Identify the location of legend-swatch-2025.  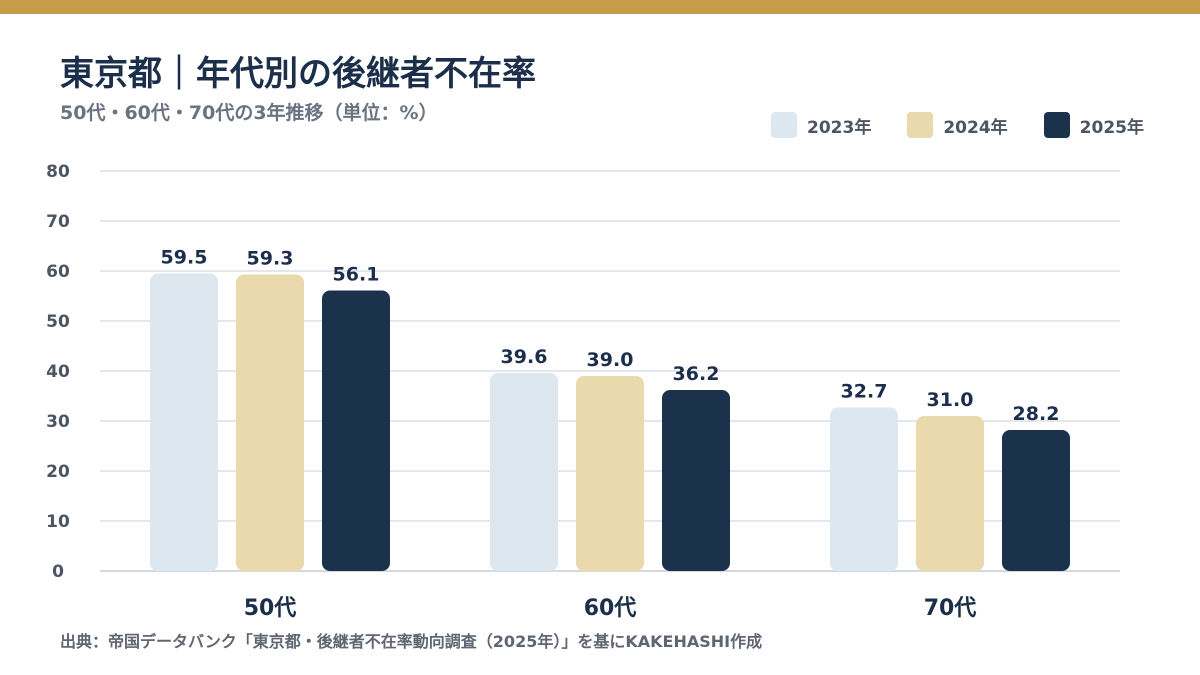
(1056, 125).